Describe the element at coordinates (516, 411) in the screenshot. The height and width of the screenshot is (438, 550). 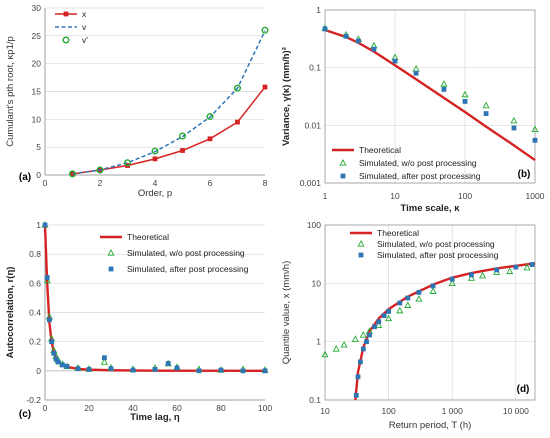
I see `x-tick-label: 10 000` at that location.